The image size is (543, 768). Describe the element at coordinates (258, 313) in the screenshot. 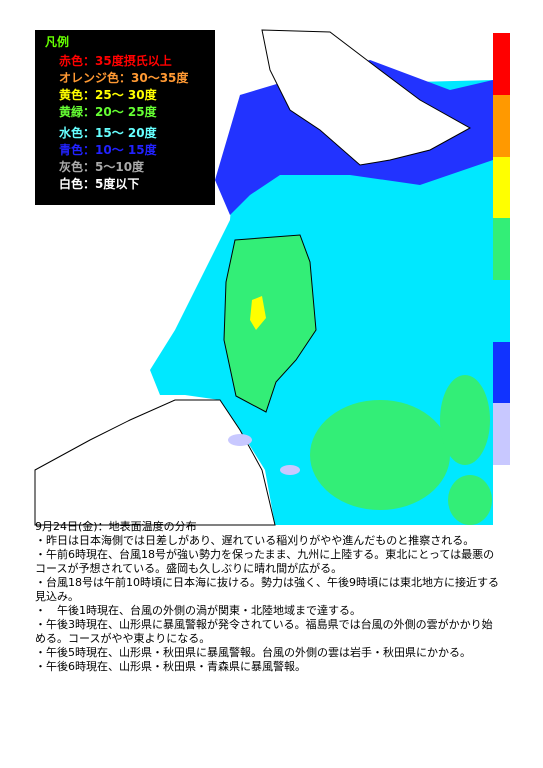

I see `yellow-spot` at that location.